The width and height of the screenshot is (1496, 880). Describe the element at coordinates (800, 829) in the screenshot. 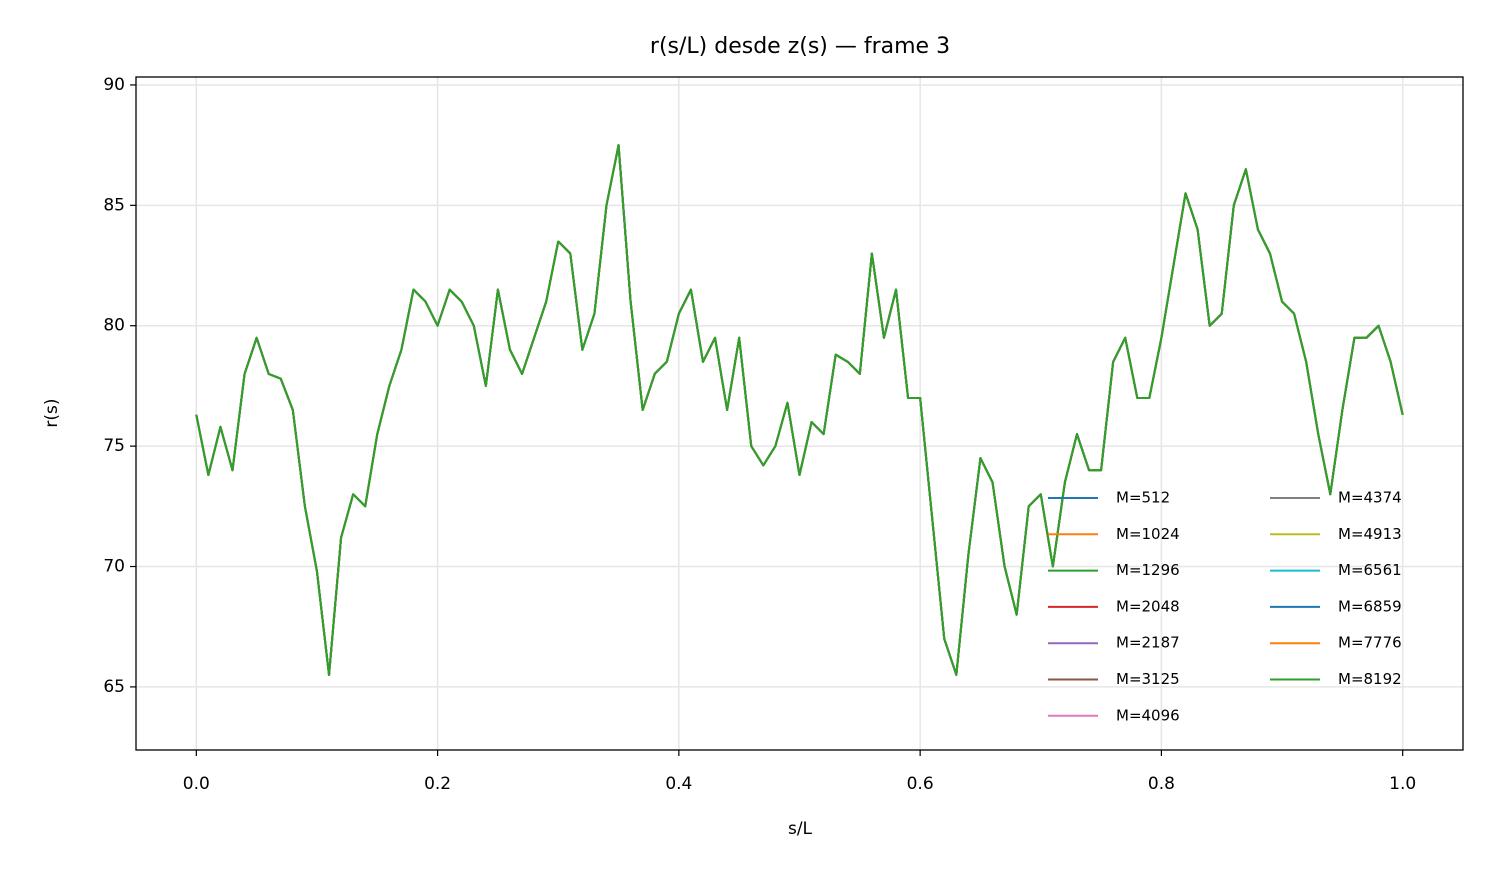

I see `x-axis-label: s/L` at that location.